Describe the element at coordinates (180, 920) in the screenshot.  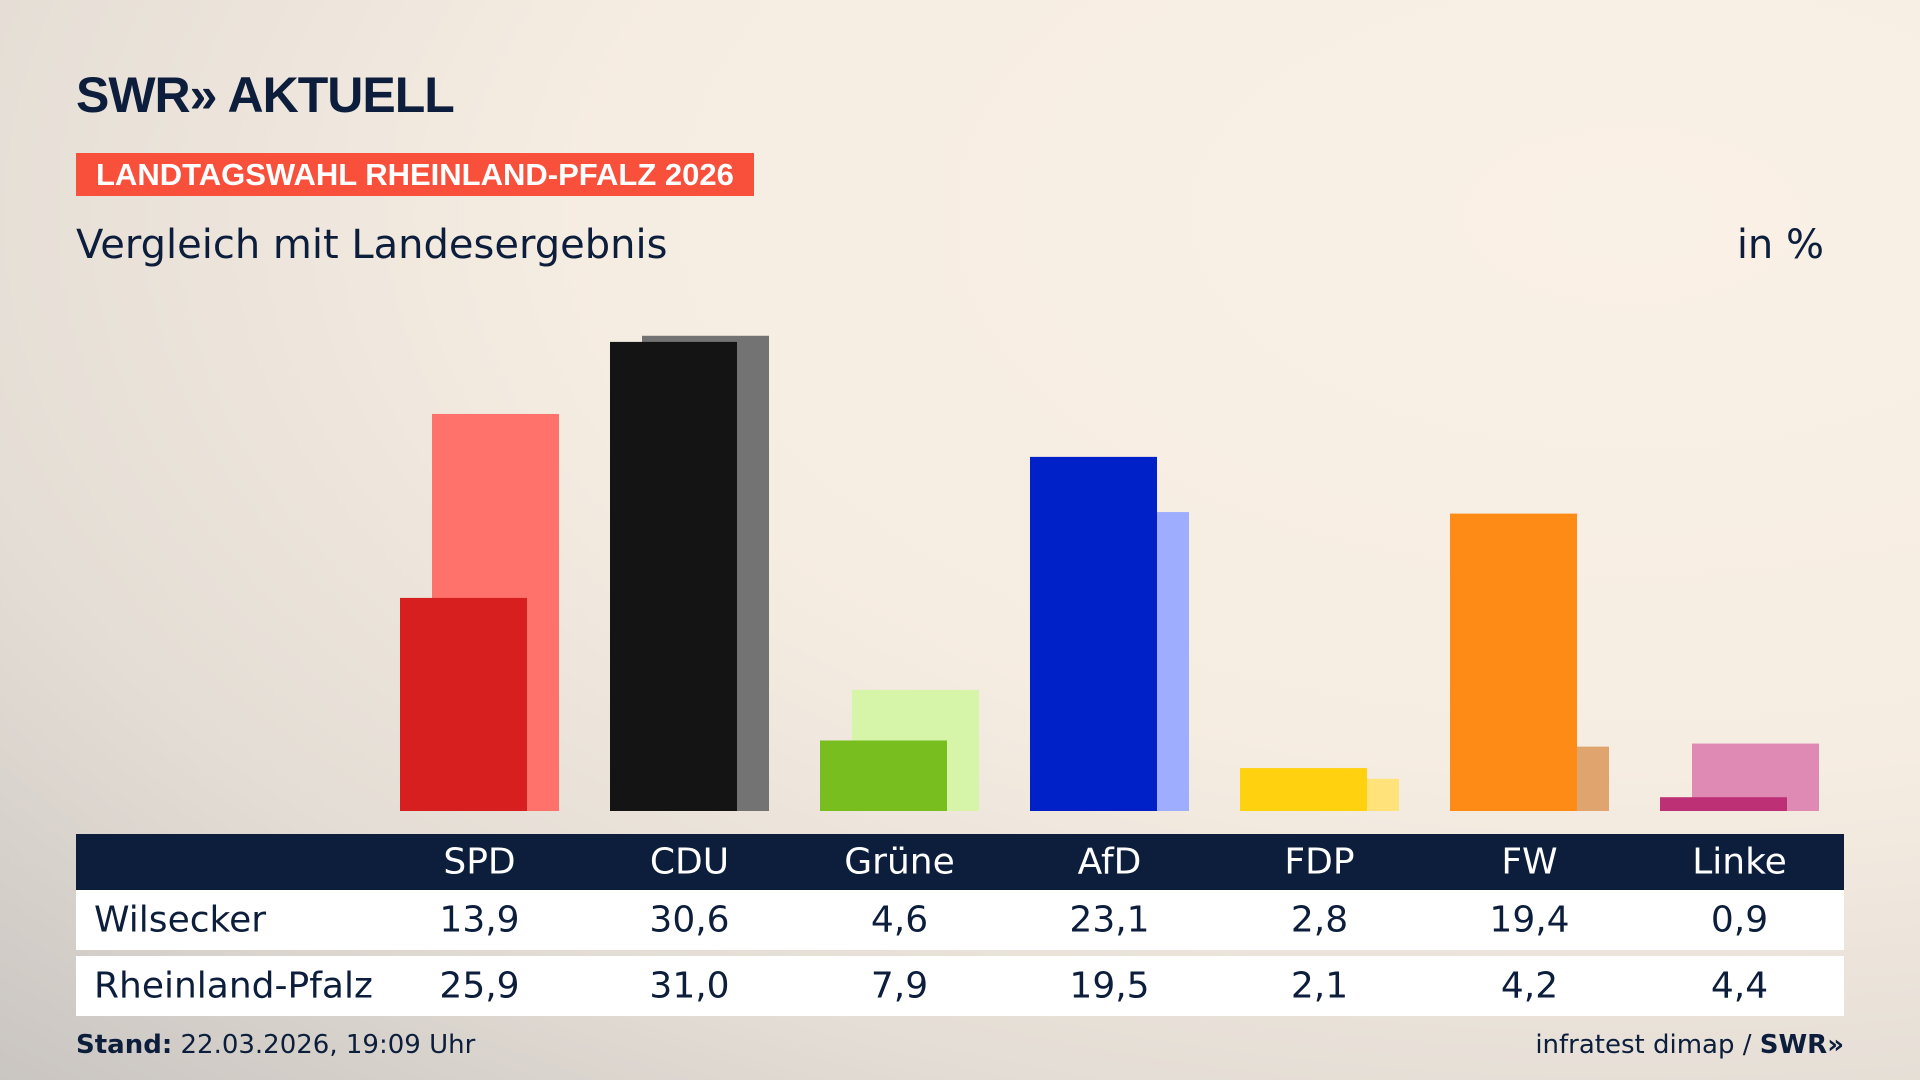
I see `row-label: Wilsecker` at that location.